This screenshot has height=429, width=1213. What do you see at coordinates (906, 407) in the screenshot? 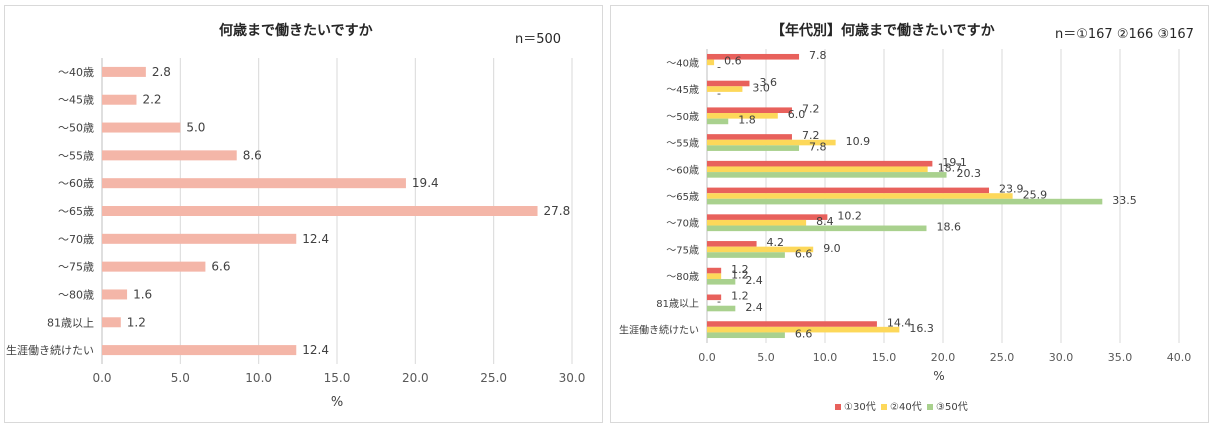
I see `legend-label: ②40代` at bounding box center [906, 407].